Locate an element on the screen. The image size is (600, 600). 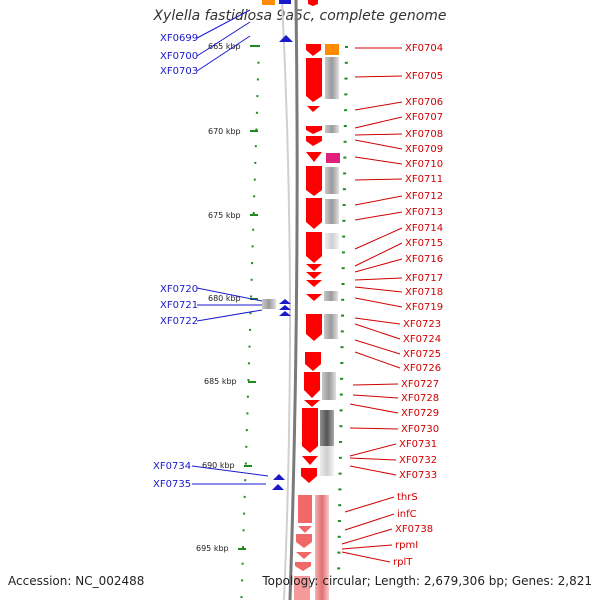
homology-blocks is located at coordinates (300, 328).